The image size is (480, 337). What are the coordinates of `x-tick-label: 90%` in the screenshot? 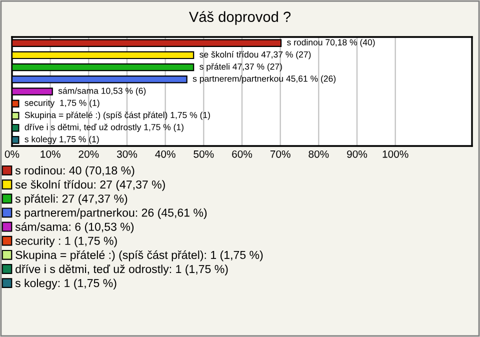 It's located at (357, 154).